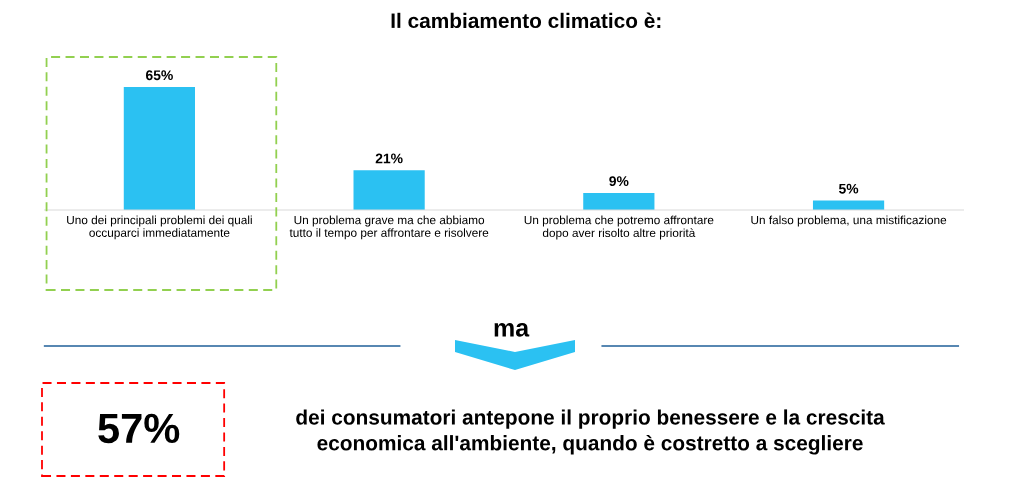 This screenshot has height=500, width=1012. Describe the element at coordinates (849, 221) in the screenshot. I see `x-tick-label: Un falso problema, una mistificazione` at that location.